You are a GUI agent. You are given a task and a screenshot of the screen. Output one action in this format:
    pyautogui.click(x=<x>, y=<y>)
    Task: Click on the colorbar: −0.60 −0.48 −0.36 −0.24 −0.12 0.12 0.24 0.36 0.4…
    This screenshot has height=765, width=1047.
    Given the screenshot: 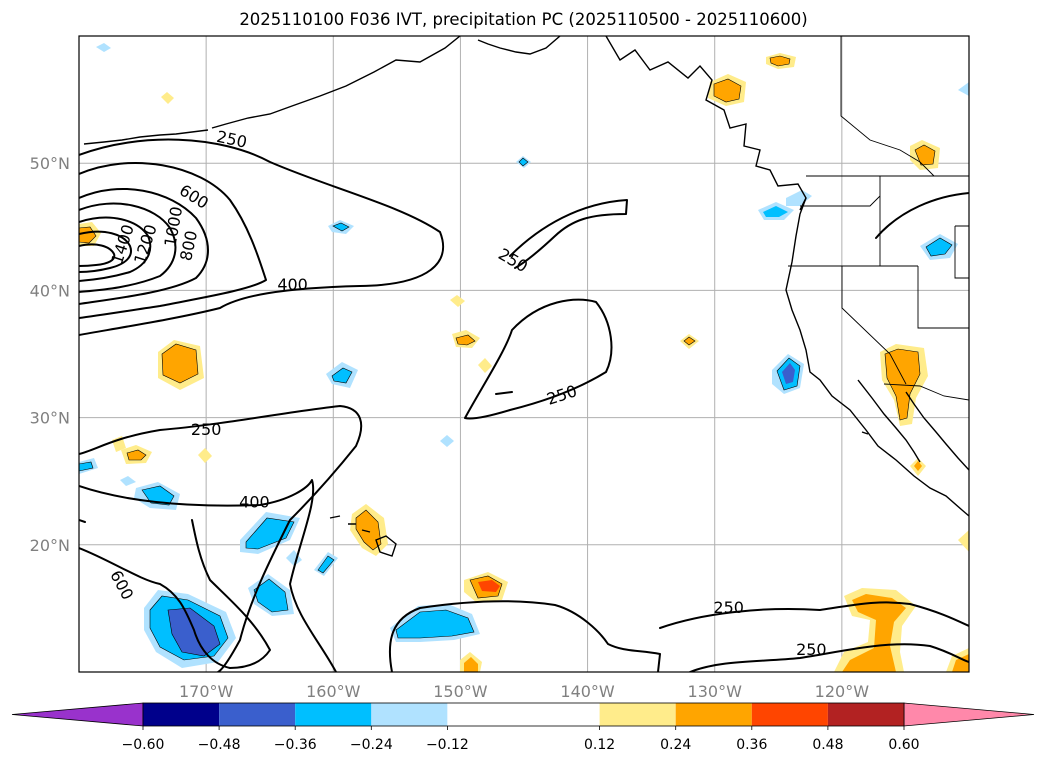 What is the action you would take?
    pyautogui.click(x=523, y=727)
    